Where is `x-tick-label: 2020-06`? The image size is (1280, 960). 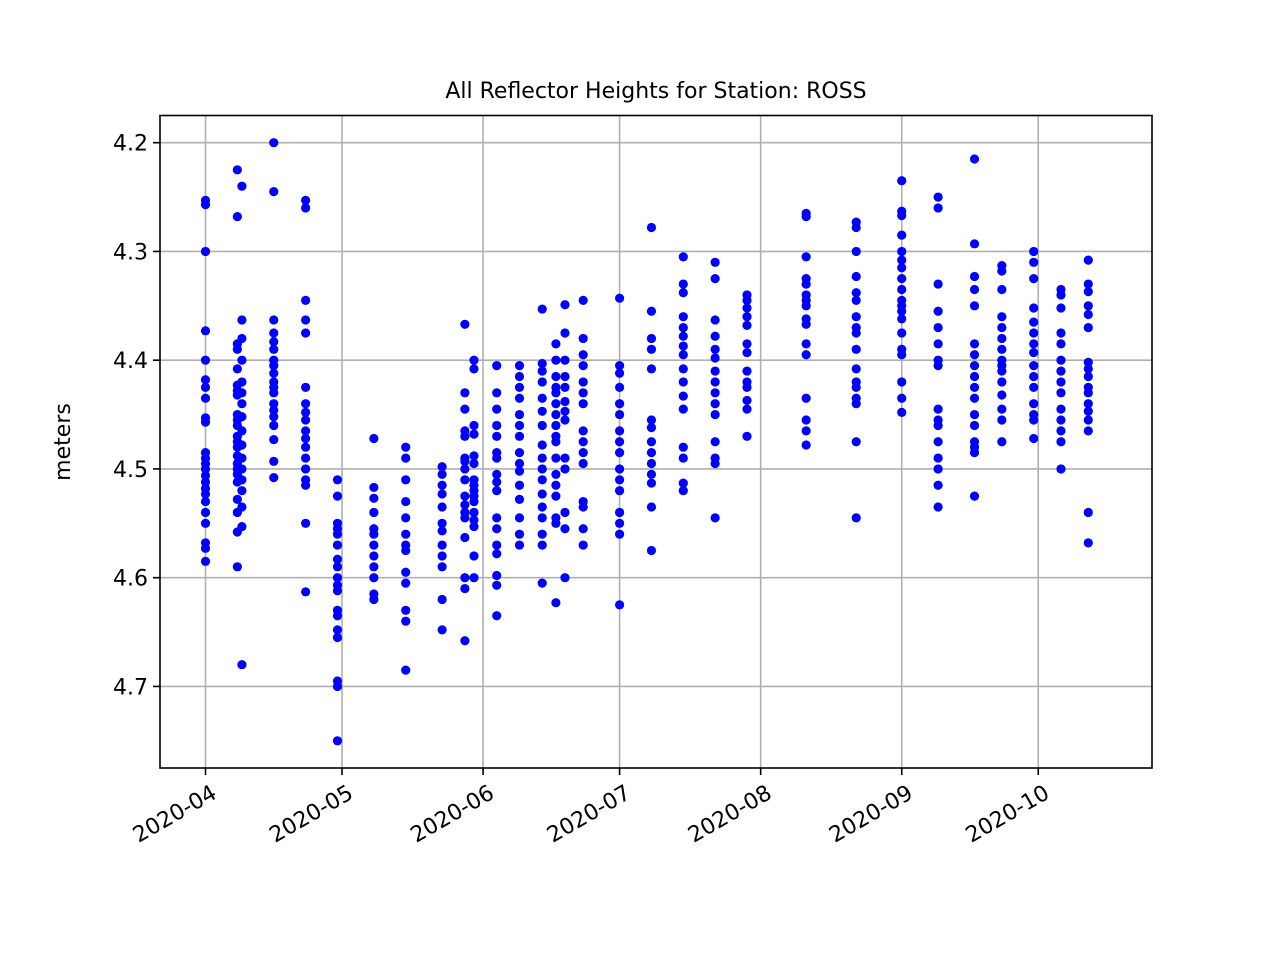 x-tick-label: 2020-06 is located at coordinates (453, 815).